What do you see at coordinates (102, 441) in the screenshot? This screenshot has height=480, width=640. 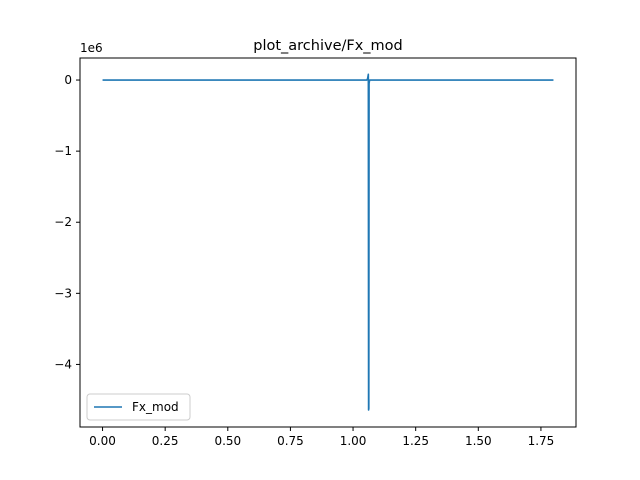 I see `x-tick-label: 0.00` at bounding box center [102, 441].